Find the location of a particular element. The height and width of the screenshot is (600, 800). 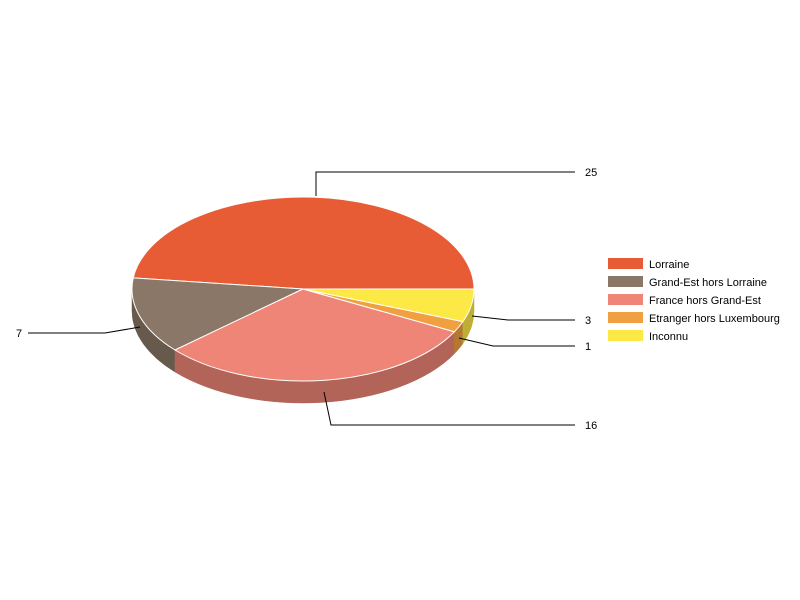

pie-slices is located at coordinates (303, 289).